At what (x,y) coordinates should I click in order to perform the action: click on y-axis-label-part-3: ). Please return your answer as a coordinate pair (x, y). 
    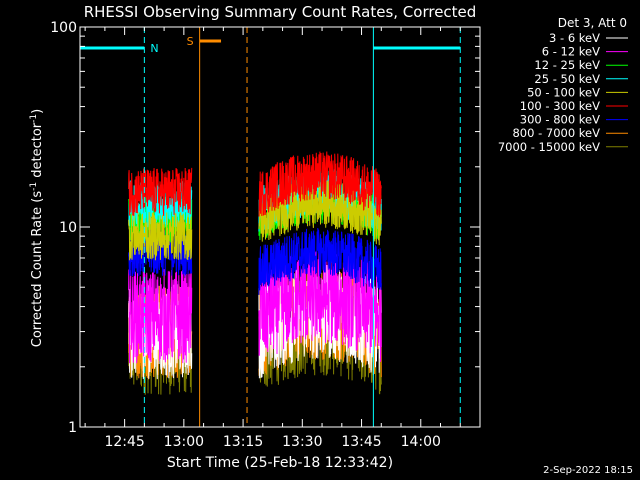
    Looking at the image, I should click on (37, 111).